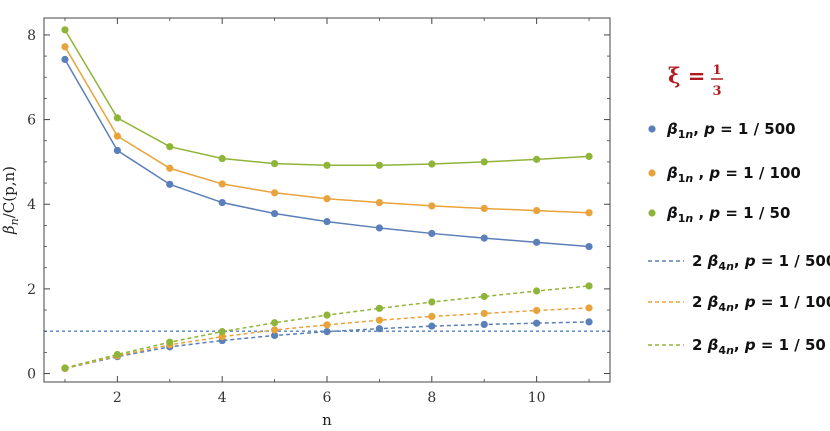 The width and height of the screenshot is (830, 431). Describe the element at coordinates (117, 398) in the screenshot. I see `x-tick-label: 2` at that location.